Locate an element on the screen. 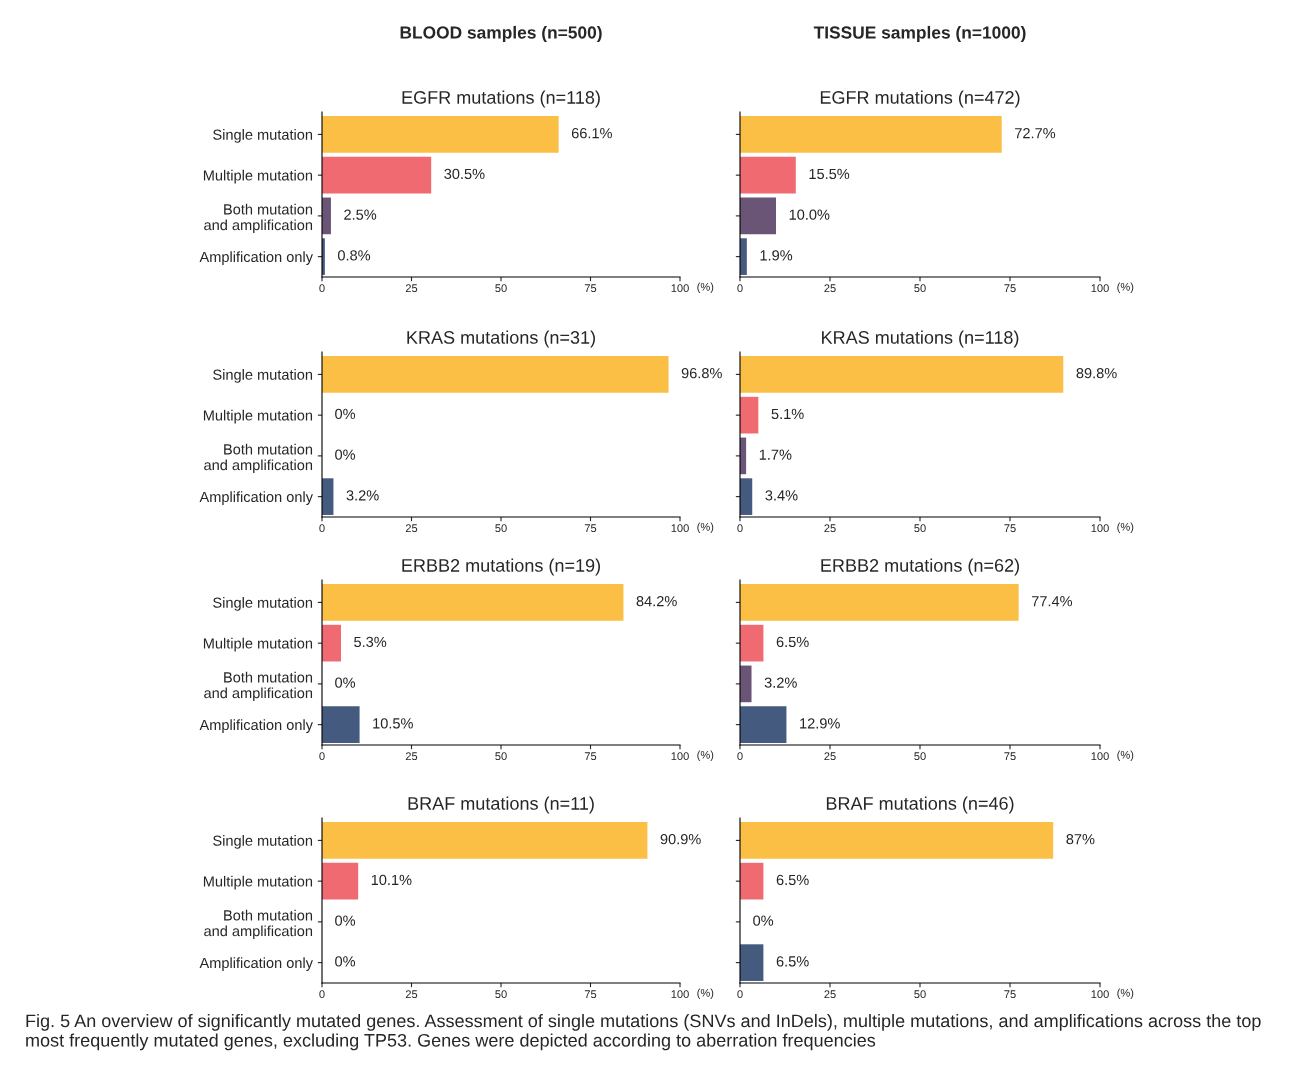  data-label: 2.5% is located at coordinates (360, 214).